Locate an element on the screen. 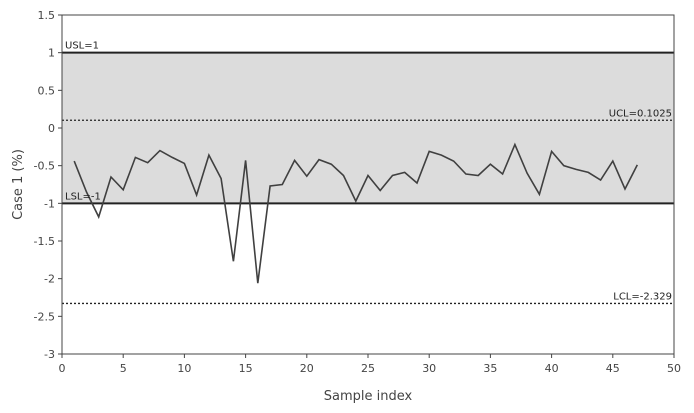 The height and width of the screenshot is (413, 694). x-axis: 0 5 10 15 20 25 30 35 40 45 50 is located at coordinates (370, 364).